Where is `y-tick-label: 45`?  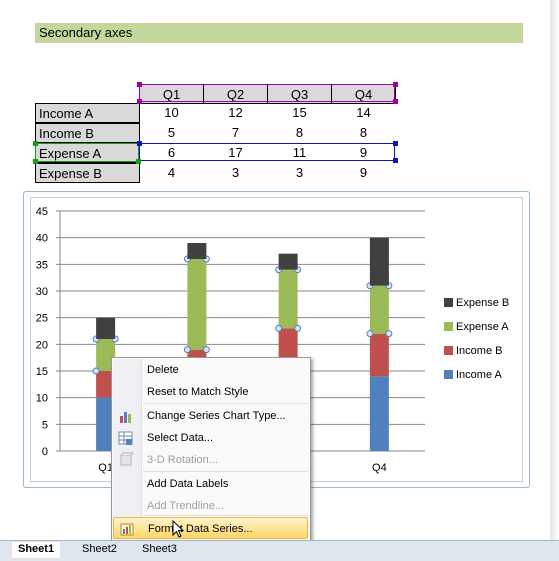 y-tick-label: 45 is located at coordinates (42, 212).